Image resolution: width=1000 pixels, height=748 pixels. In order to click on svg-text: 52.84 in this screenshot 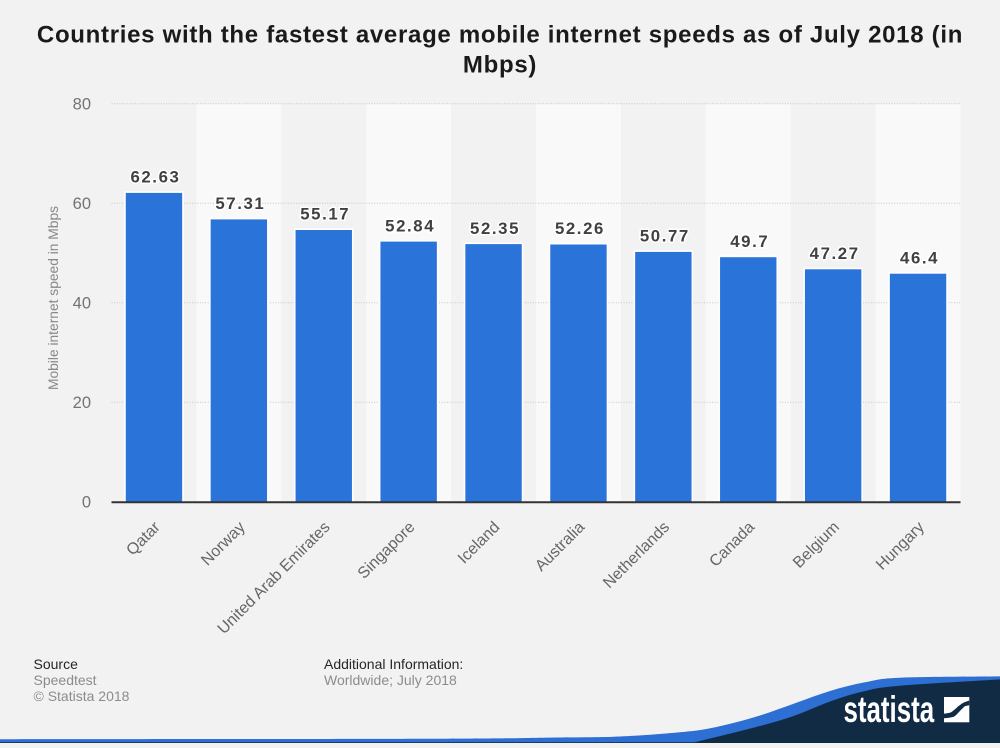, I will do `click(410, 225)`.